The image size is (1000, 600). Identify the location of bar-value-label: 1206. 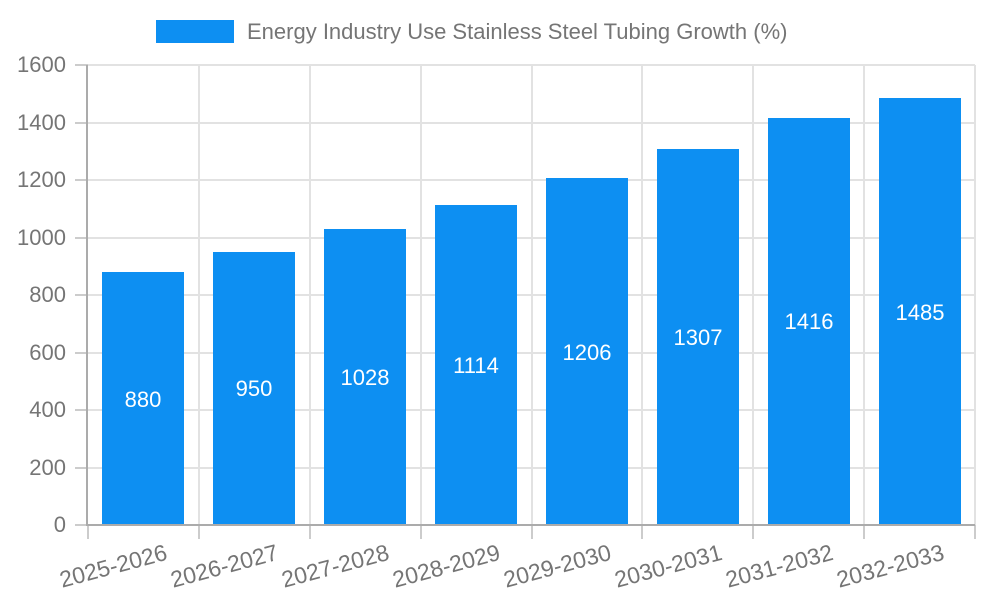
(587, 352).